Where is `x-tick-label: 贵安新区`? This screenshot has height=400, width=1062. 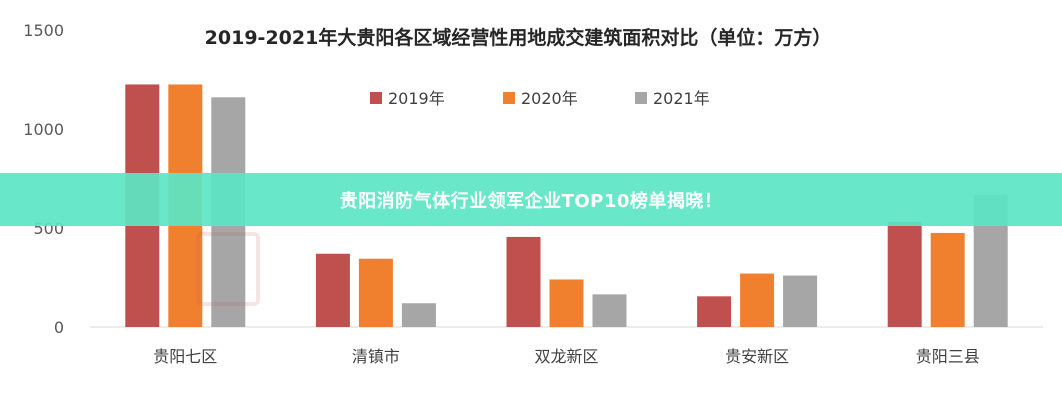
x-tick-label: 贵安新区 is located at coordinates (757, 356).